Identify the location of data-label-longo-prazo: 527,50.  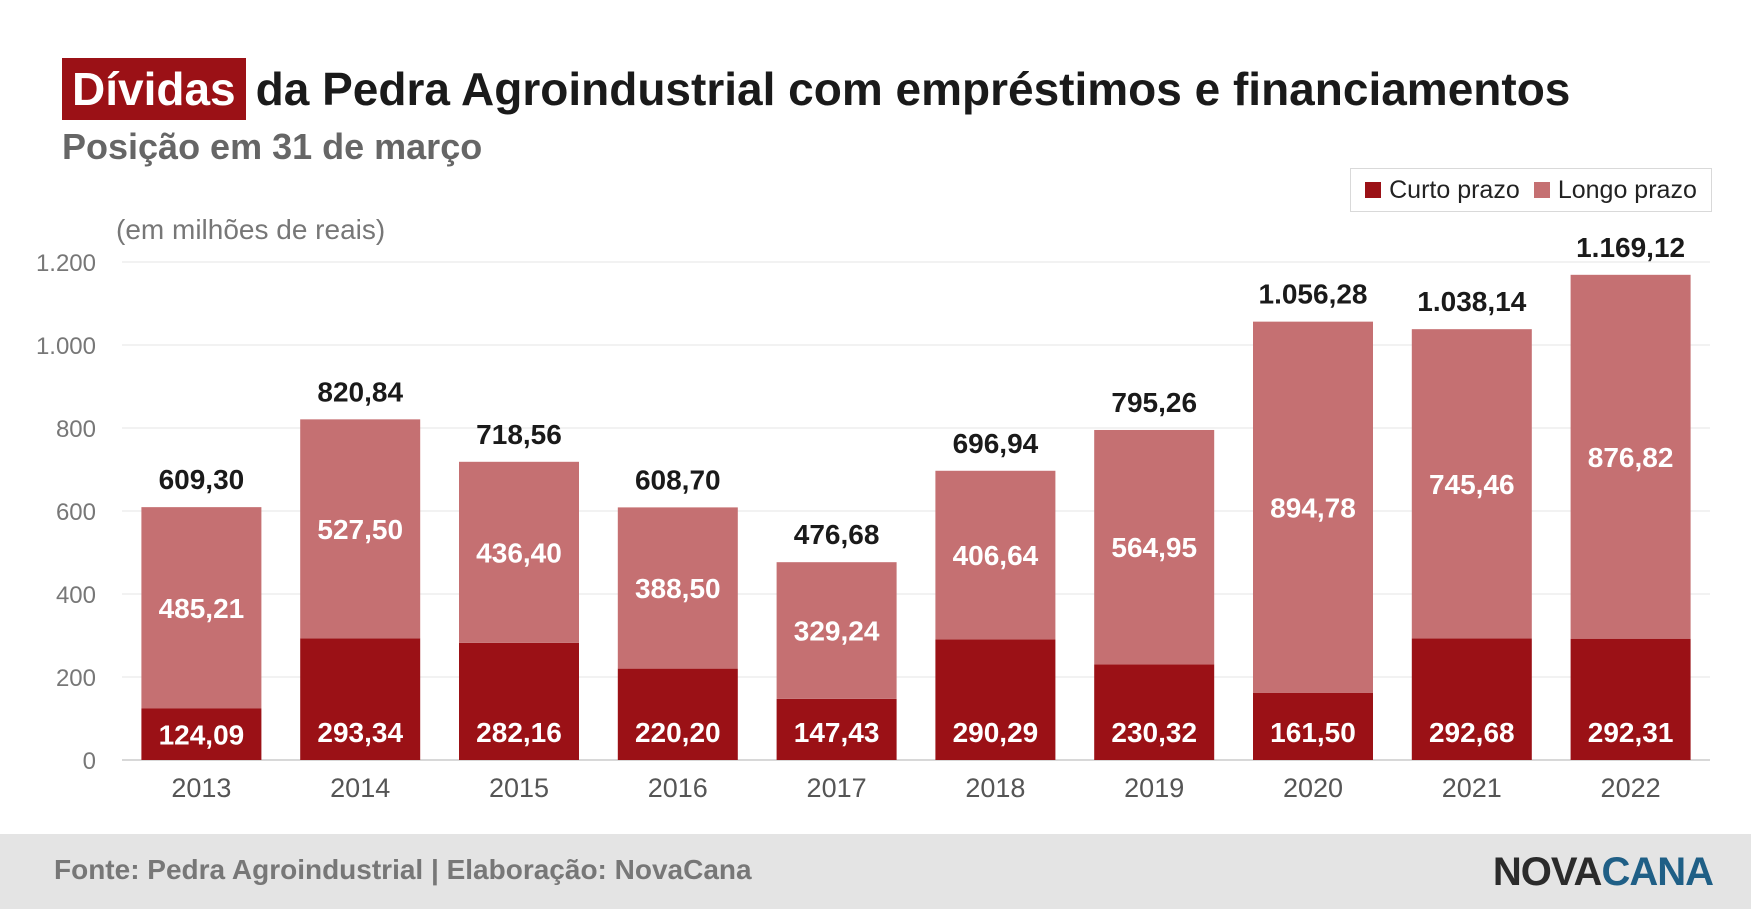
(360, 529).